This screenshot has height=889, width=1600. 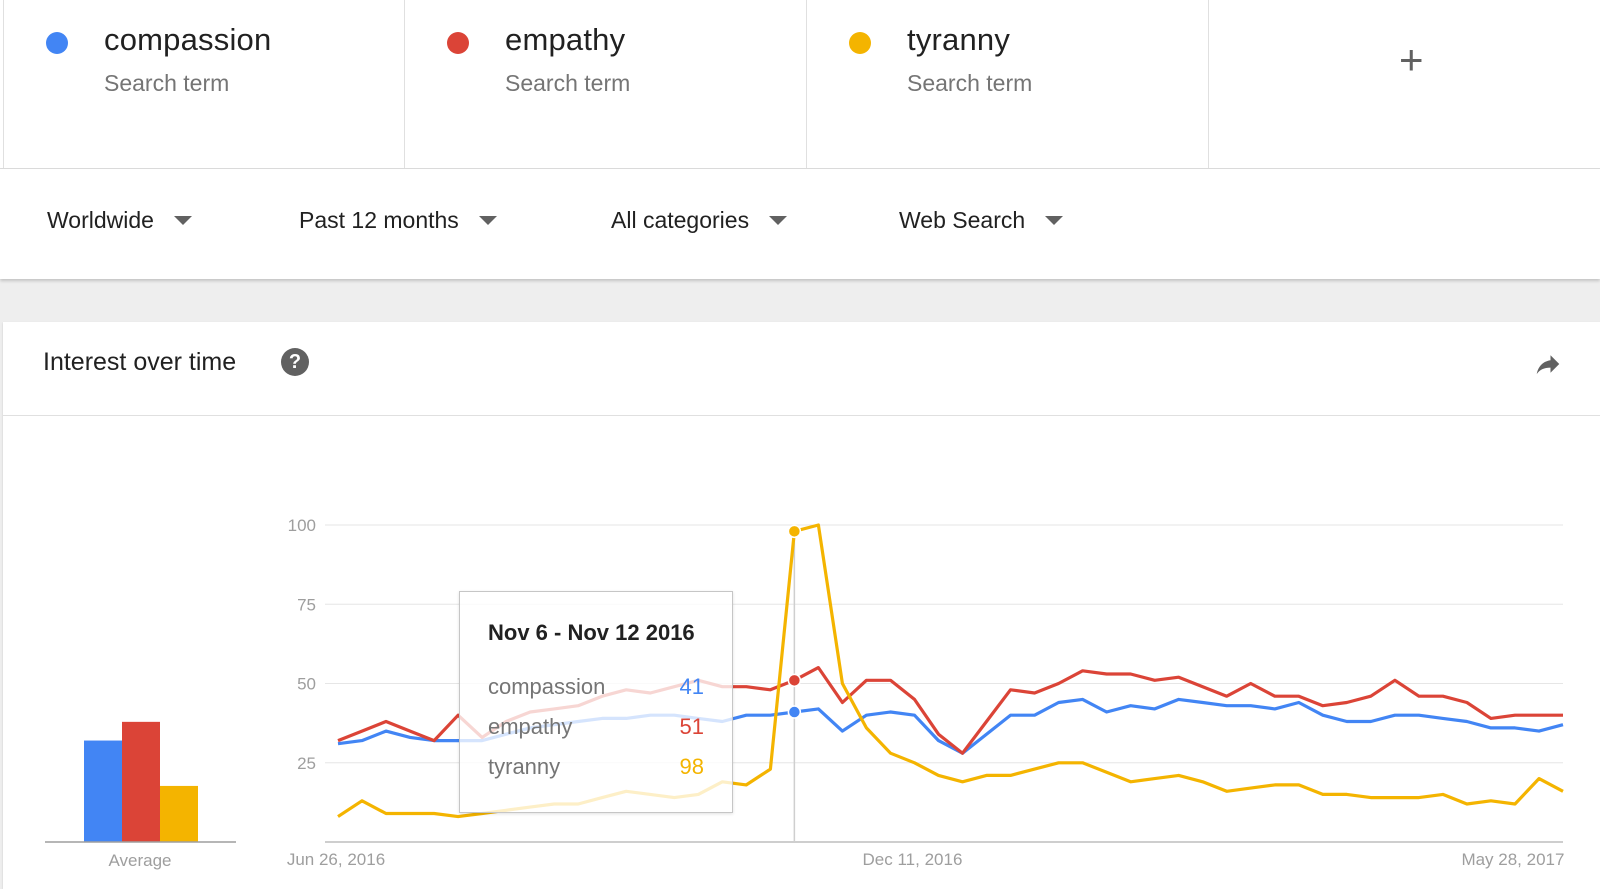 I want to click on card-title: Interest over time, so click(x=140, y=362).